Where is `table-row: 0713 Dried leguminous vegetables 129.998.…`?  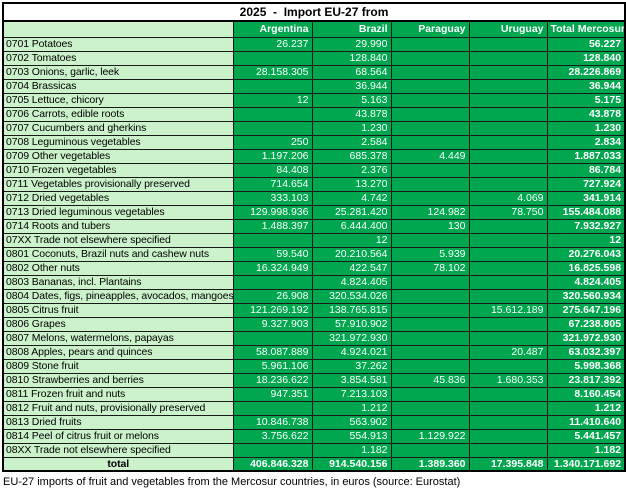
table-row: 0713 Dried leguminous vegetables 129.998.… is located at coordinates (314, 212).